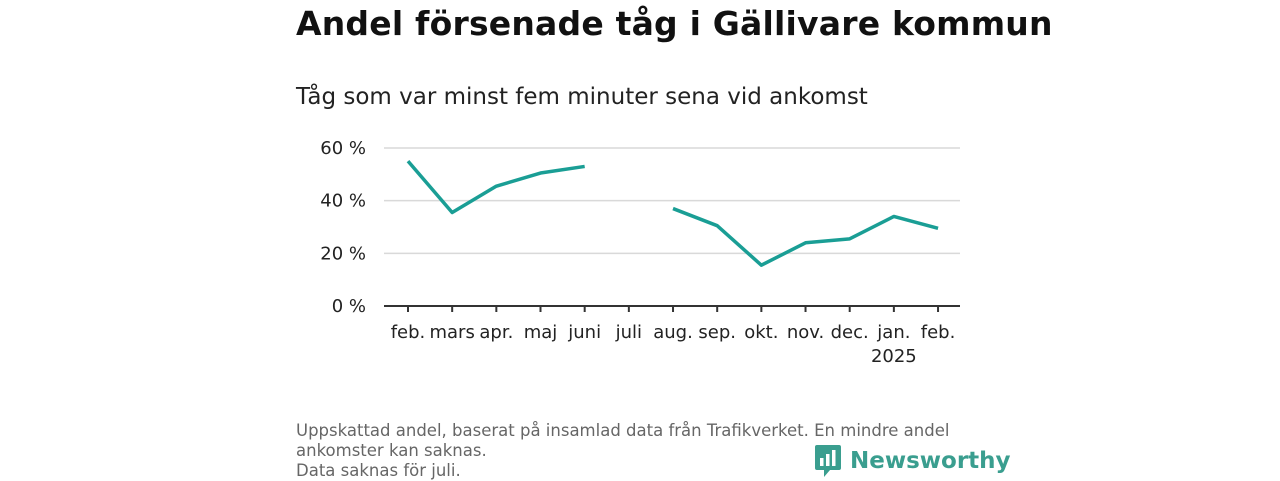 This screenshot has height=481, width=1280. What do you see at coordinates (496, 332) in the screenshot?
I see `x-tick-label: apr.` at bounding box center [496, 332].